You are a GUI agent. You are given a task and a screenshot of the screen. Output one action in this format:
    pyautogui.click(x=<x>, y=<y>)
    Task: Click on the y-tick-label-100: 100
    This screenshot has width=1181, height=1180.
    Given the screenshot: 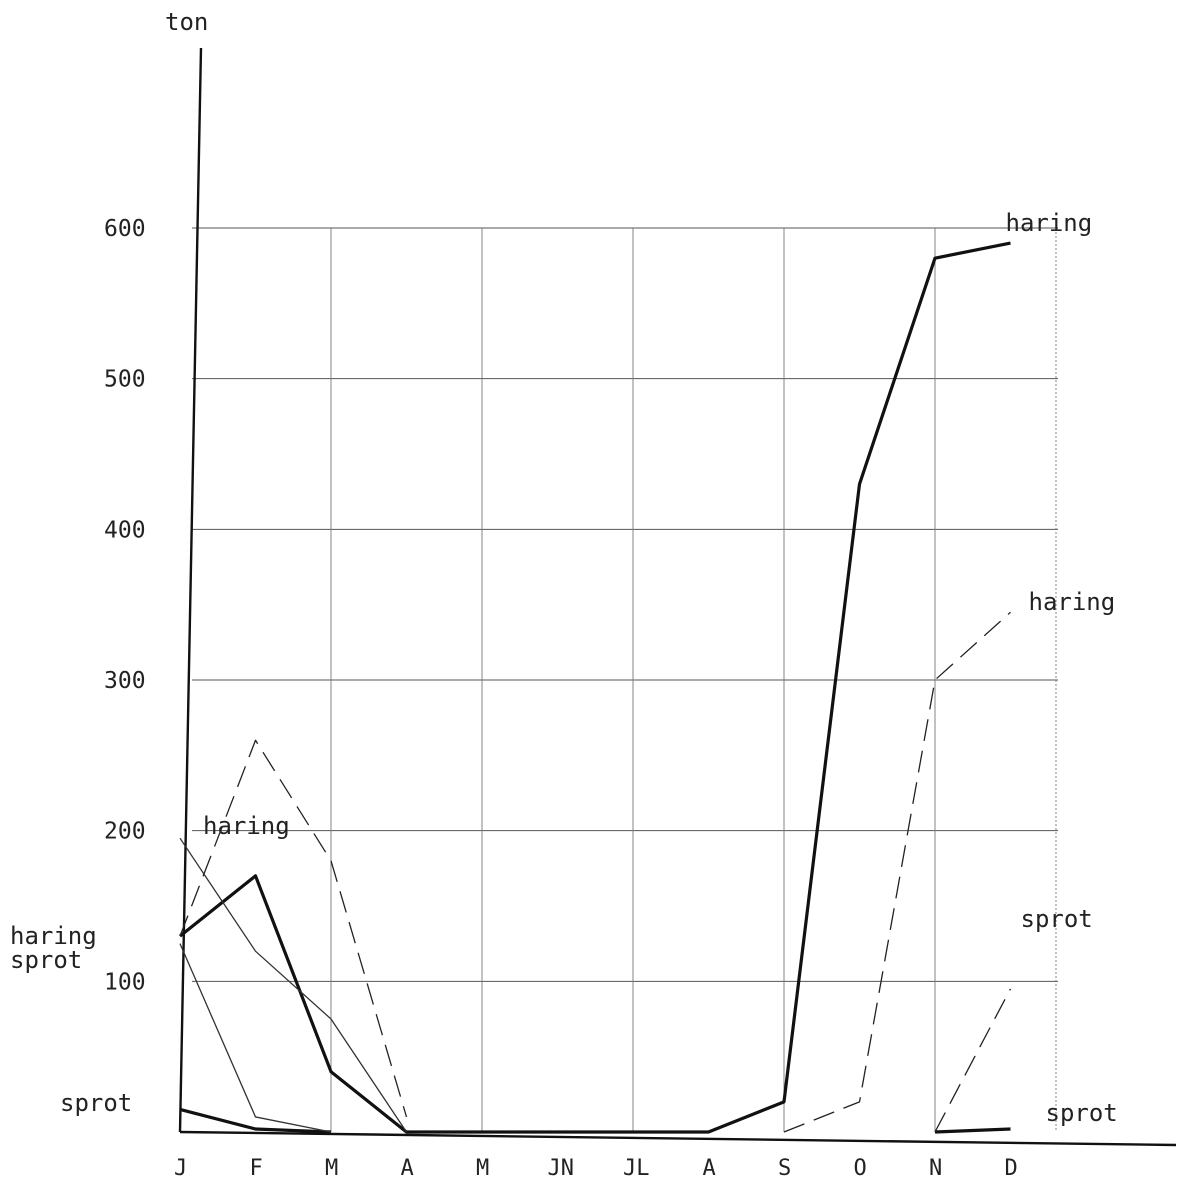 What is the action you would take?
    pyautogui.click(x=125, y=982)
    